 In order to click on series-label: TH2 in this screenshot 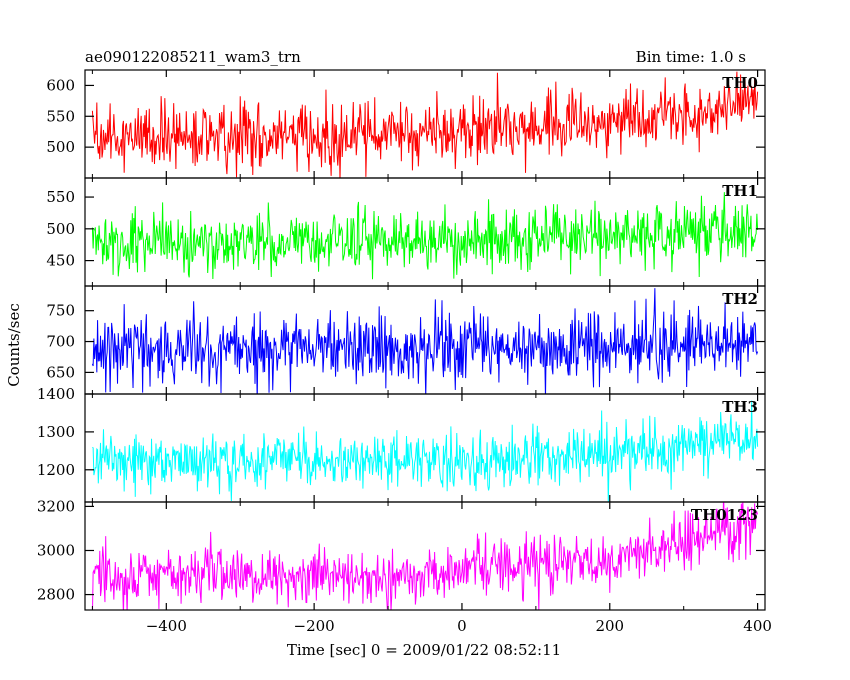, I will do `click(740, 299)`.